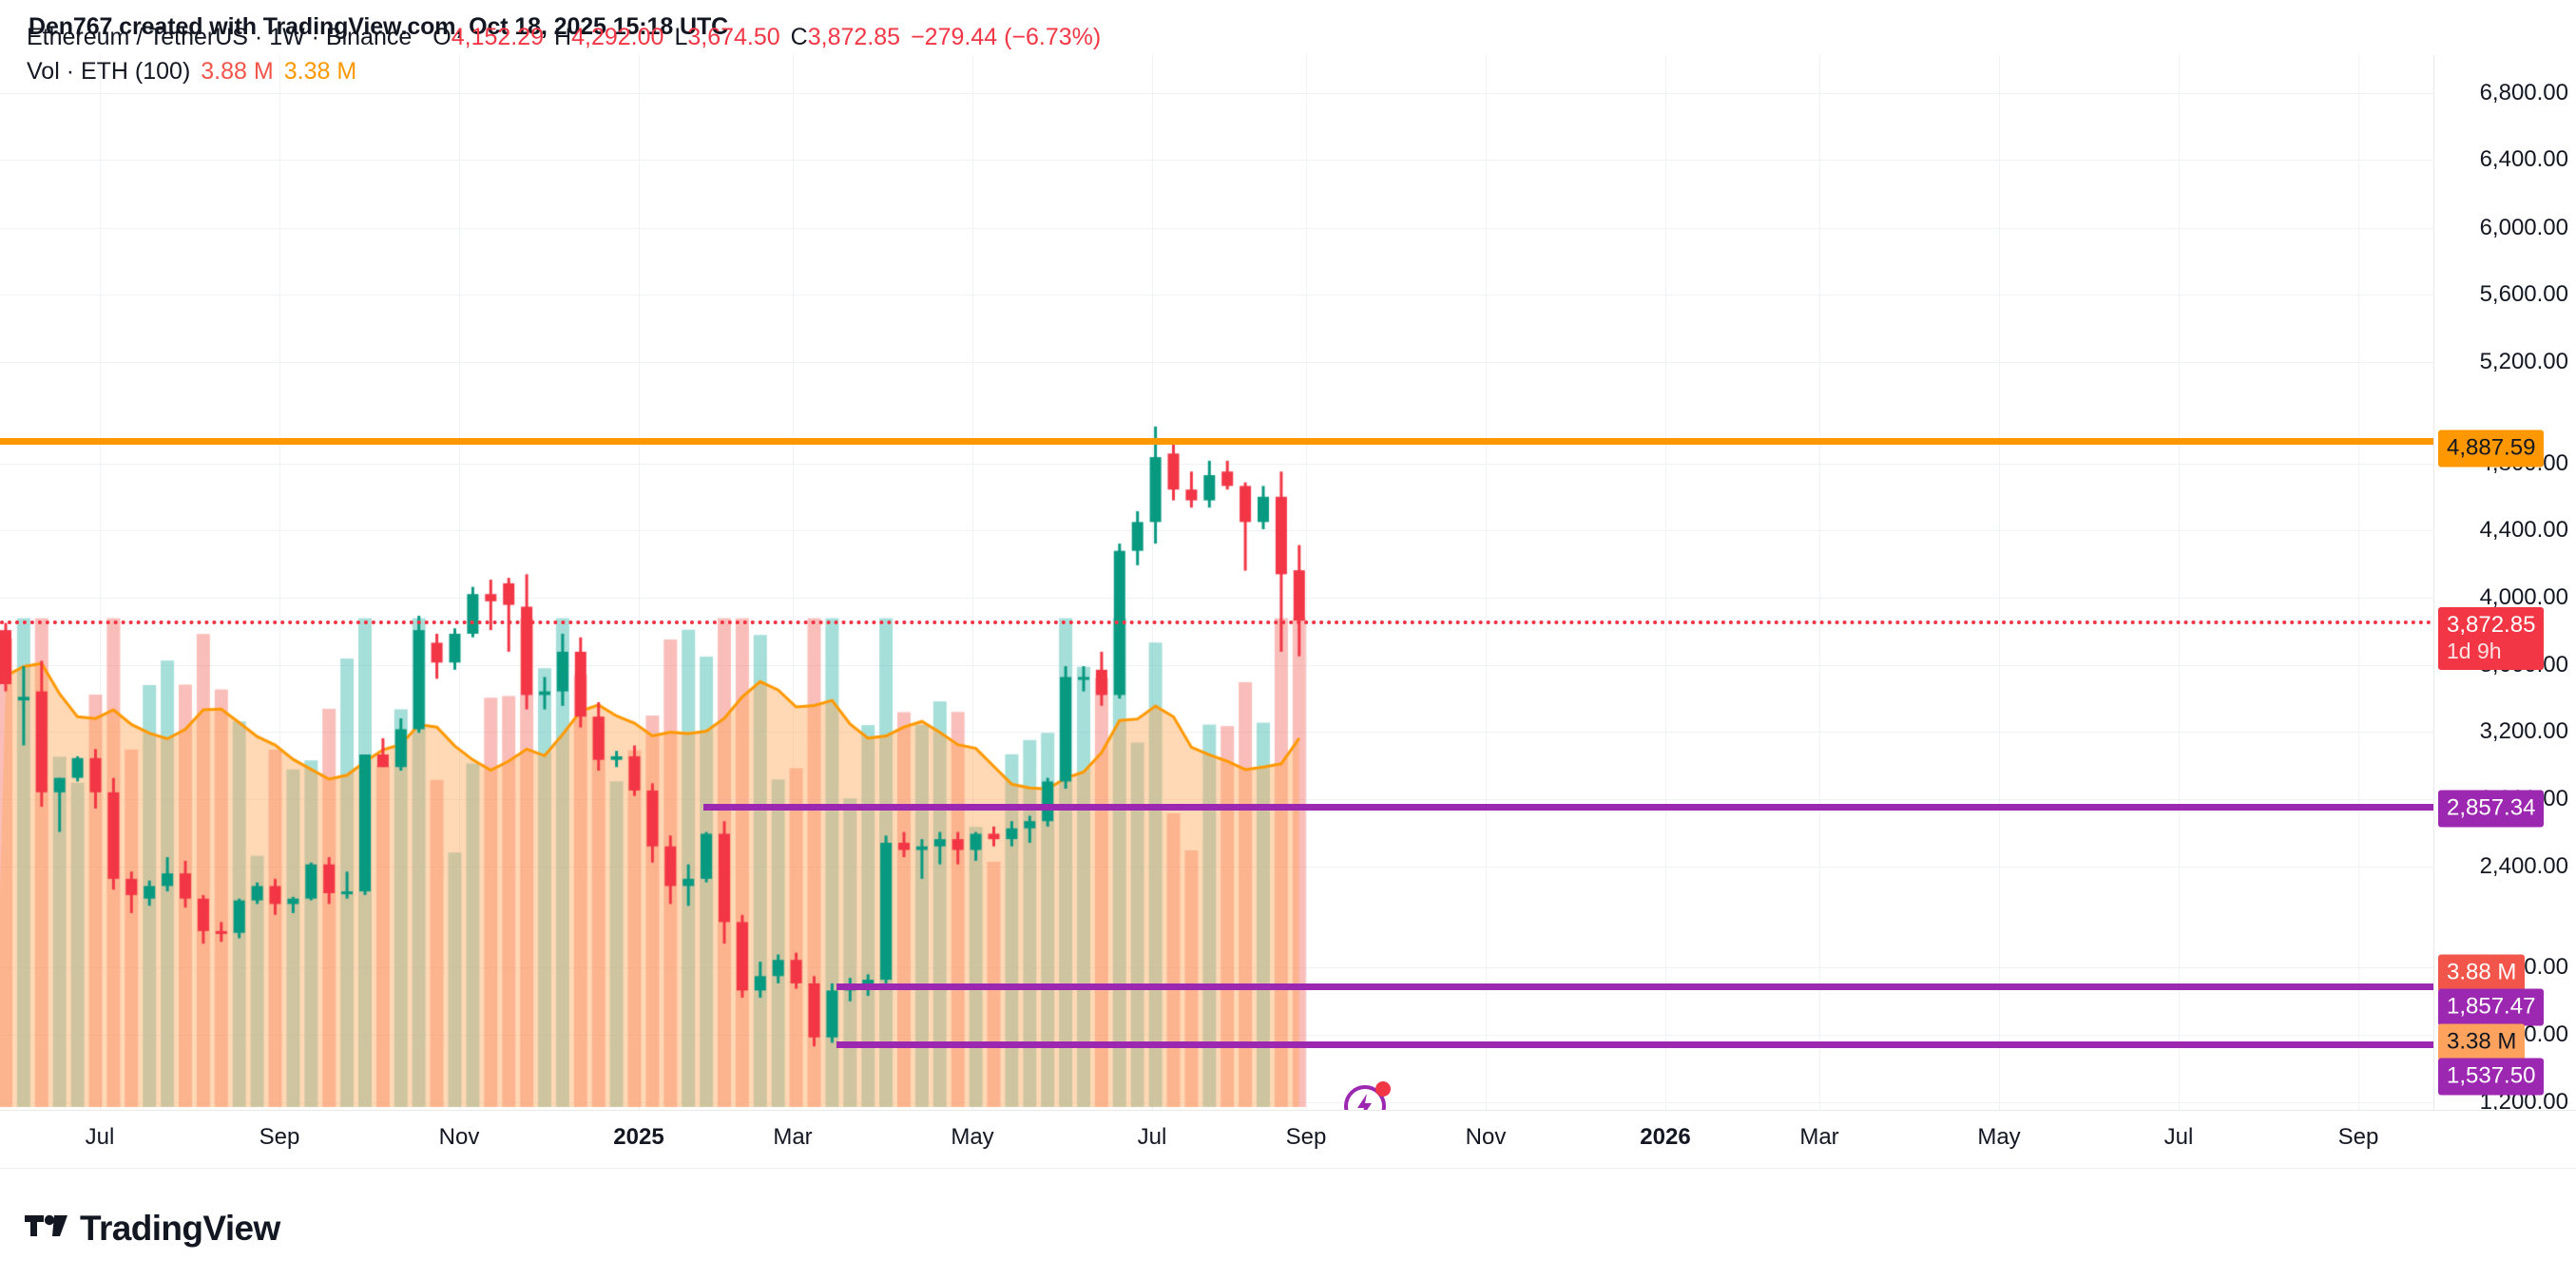  Describe the element at coordinates (2491, 449) in the screenshot. I see `resistance-price-badge: 4,887.59` at that location.